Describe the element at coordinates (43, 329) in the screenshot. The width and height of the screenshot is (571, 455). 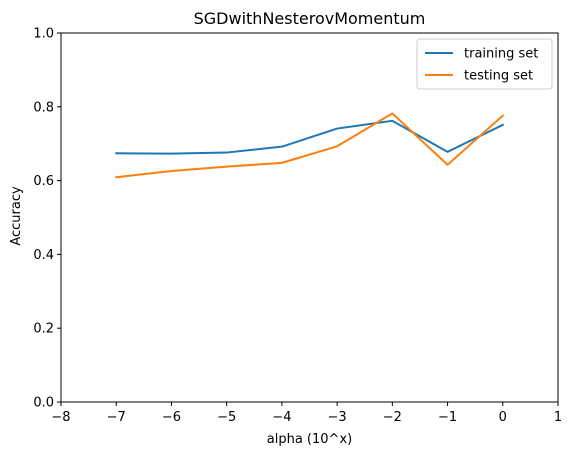
I see `y-tick-label: 0.2` at that location.